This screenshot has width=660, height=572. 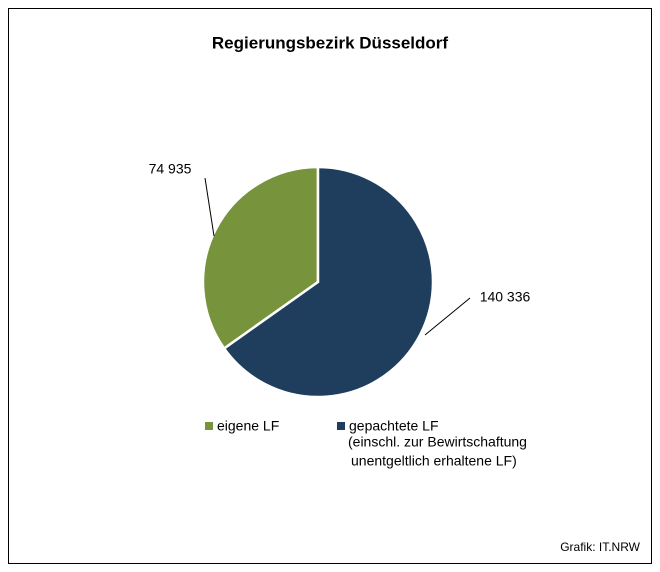 I want to click on legend-label: eigene LF, so click(x=248, y=426).